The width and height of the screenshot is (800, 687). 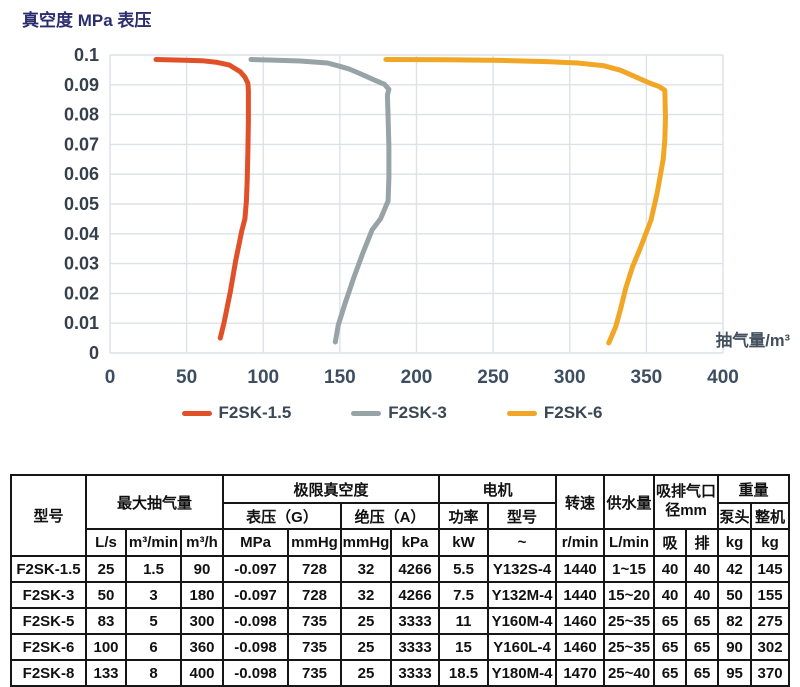 I want to click on col-header-ultimate-vacuum: 极限真空度, so click(x=331, y=489).